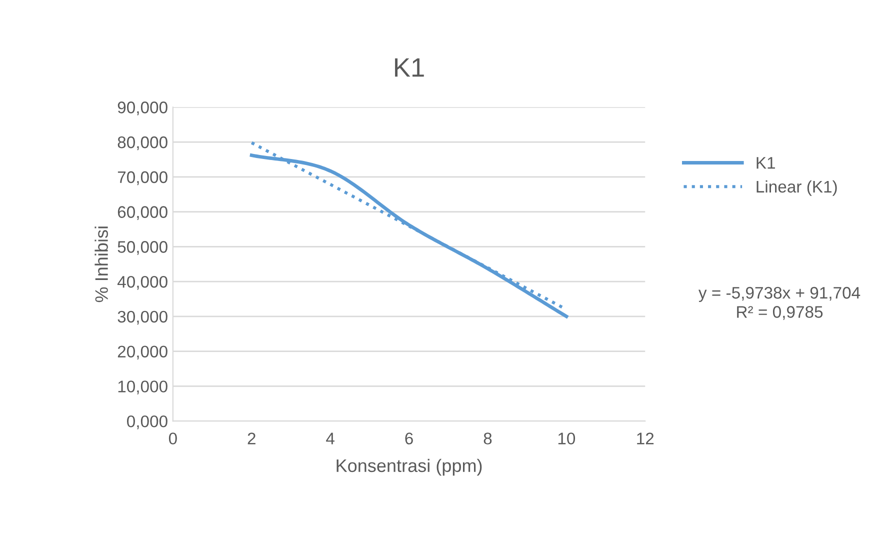 The height and width of the screenshot is (533, 896). What do you see at coordinates (765, 163) in the screenshot?
I see `legend-label: K1` at bounding box center [765, 163].